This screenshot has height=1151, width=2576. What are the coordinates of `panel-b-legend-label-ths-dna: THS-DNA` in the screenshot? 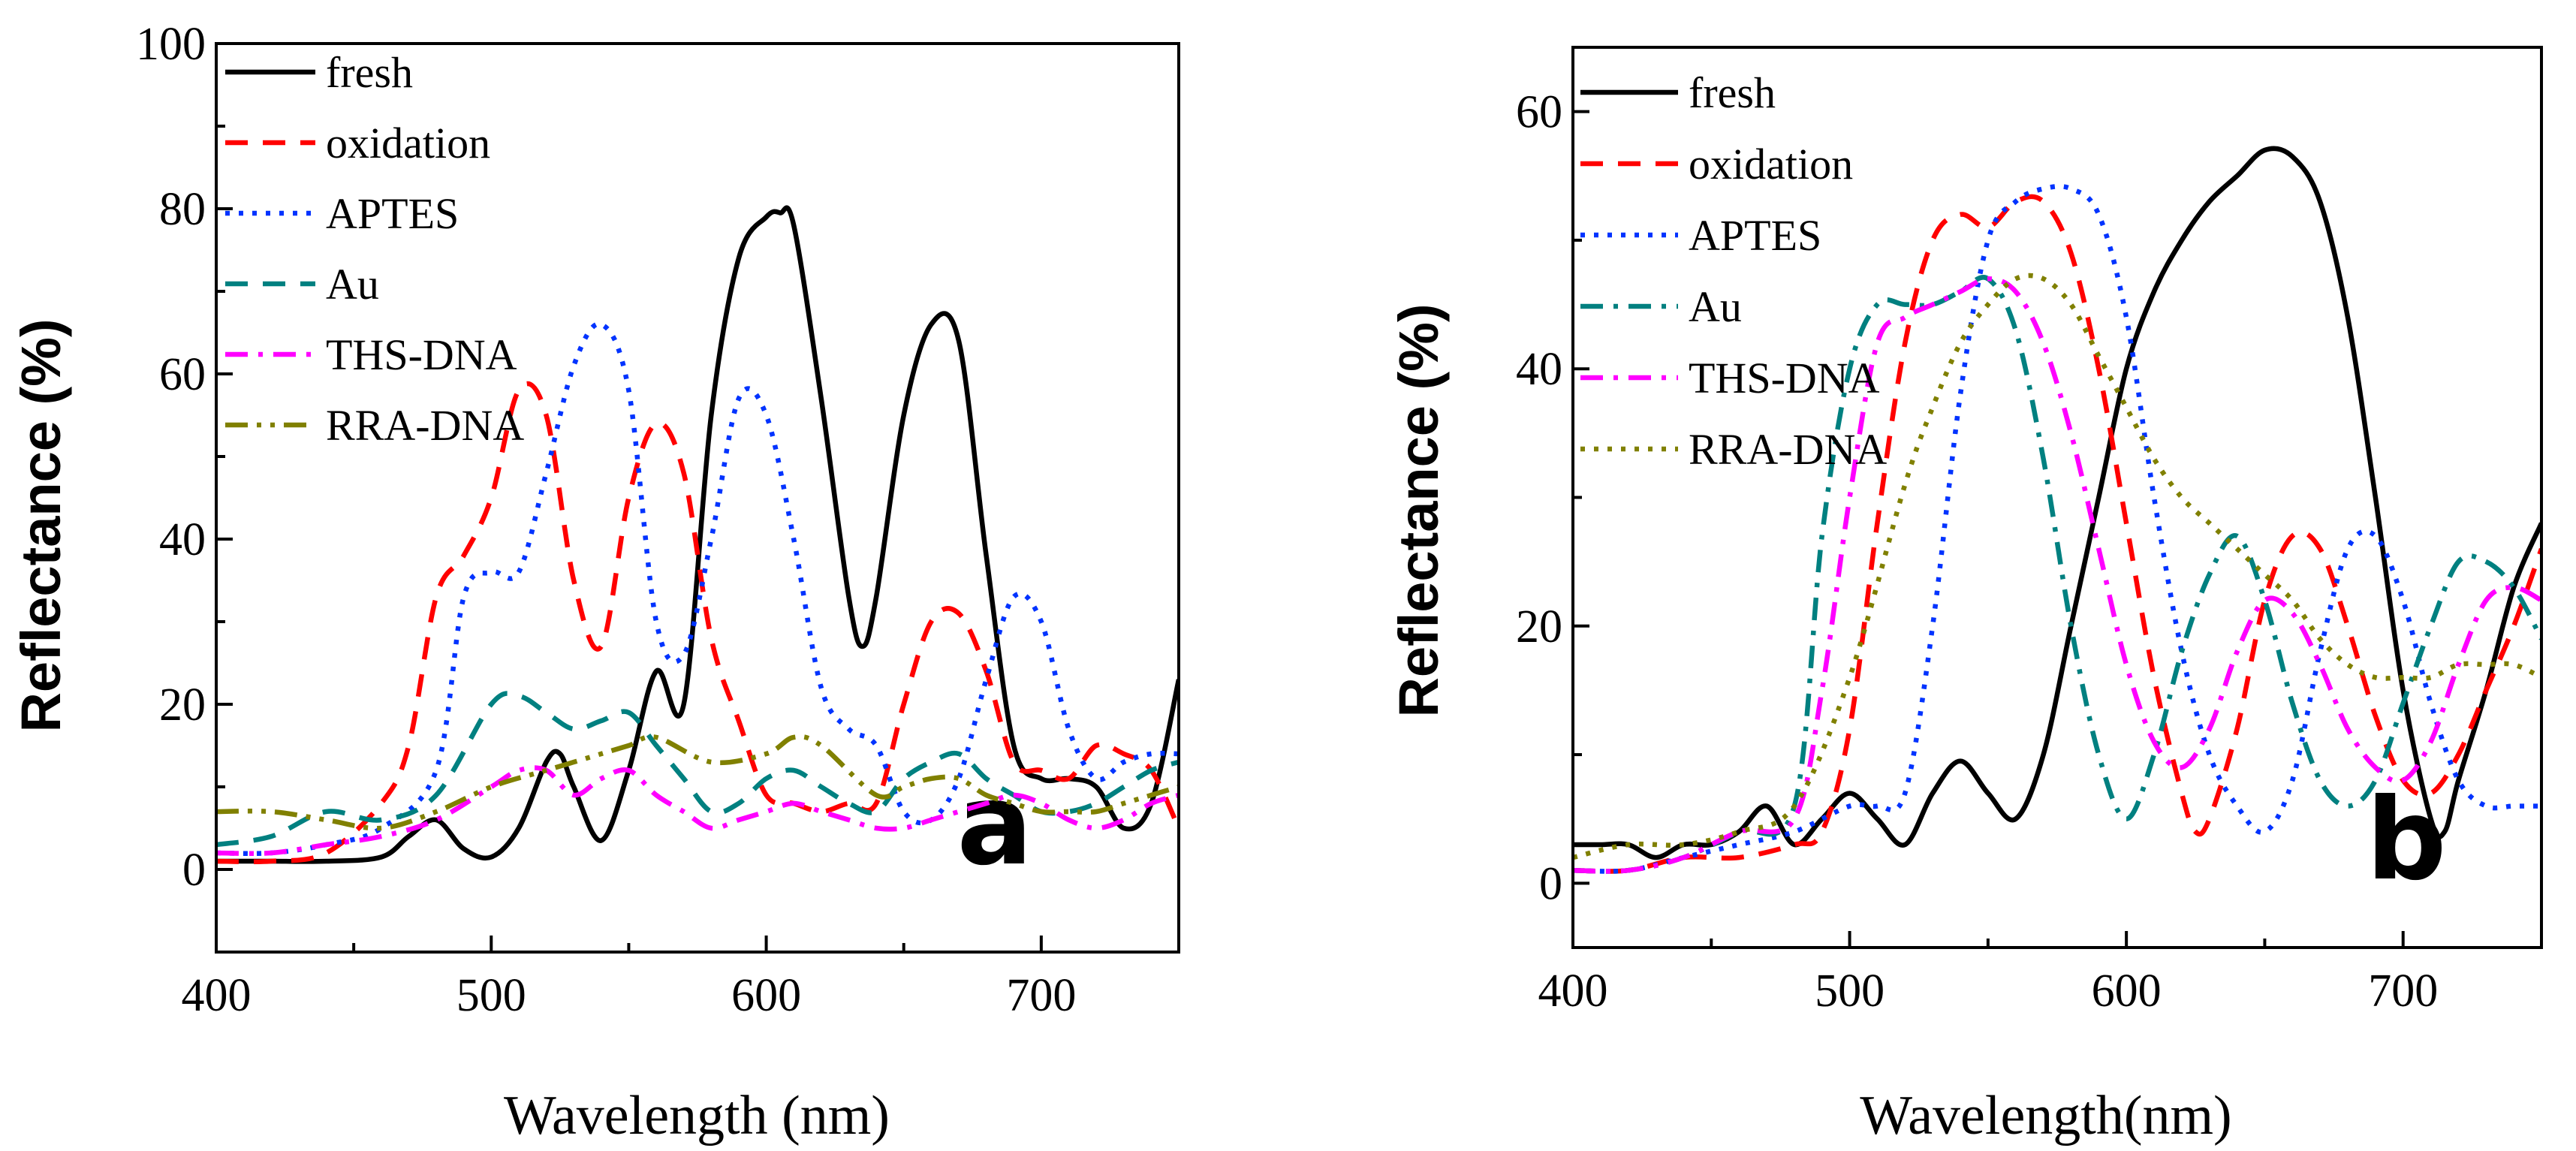 It's located at (1784, 378).